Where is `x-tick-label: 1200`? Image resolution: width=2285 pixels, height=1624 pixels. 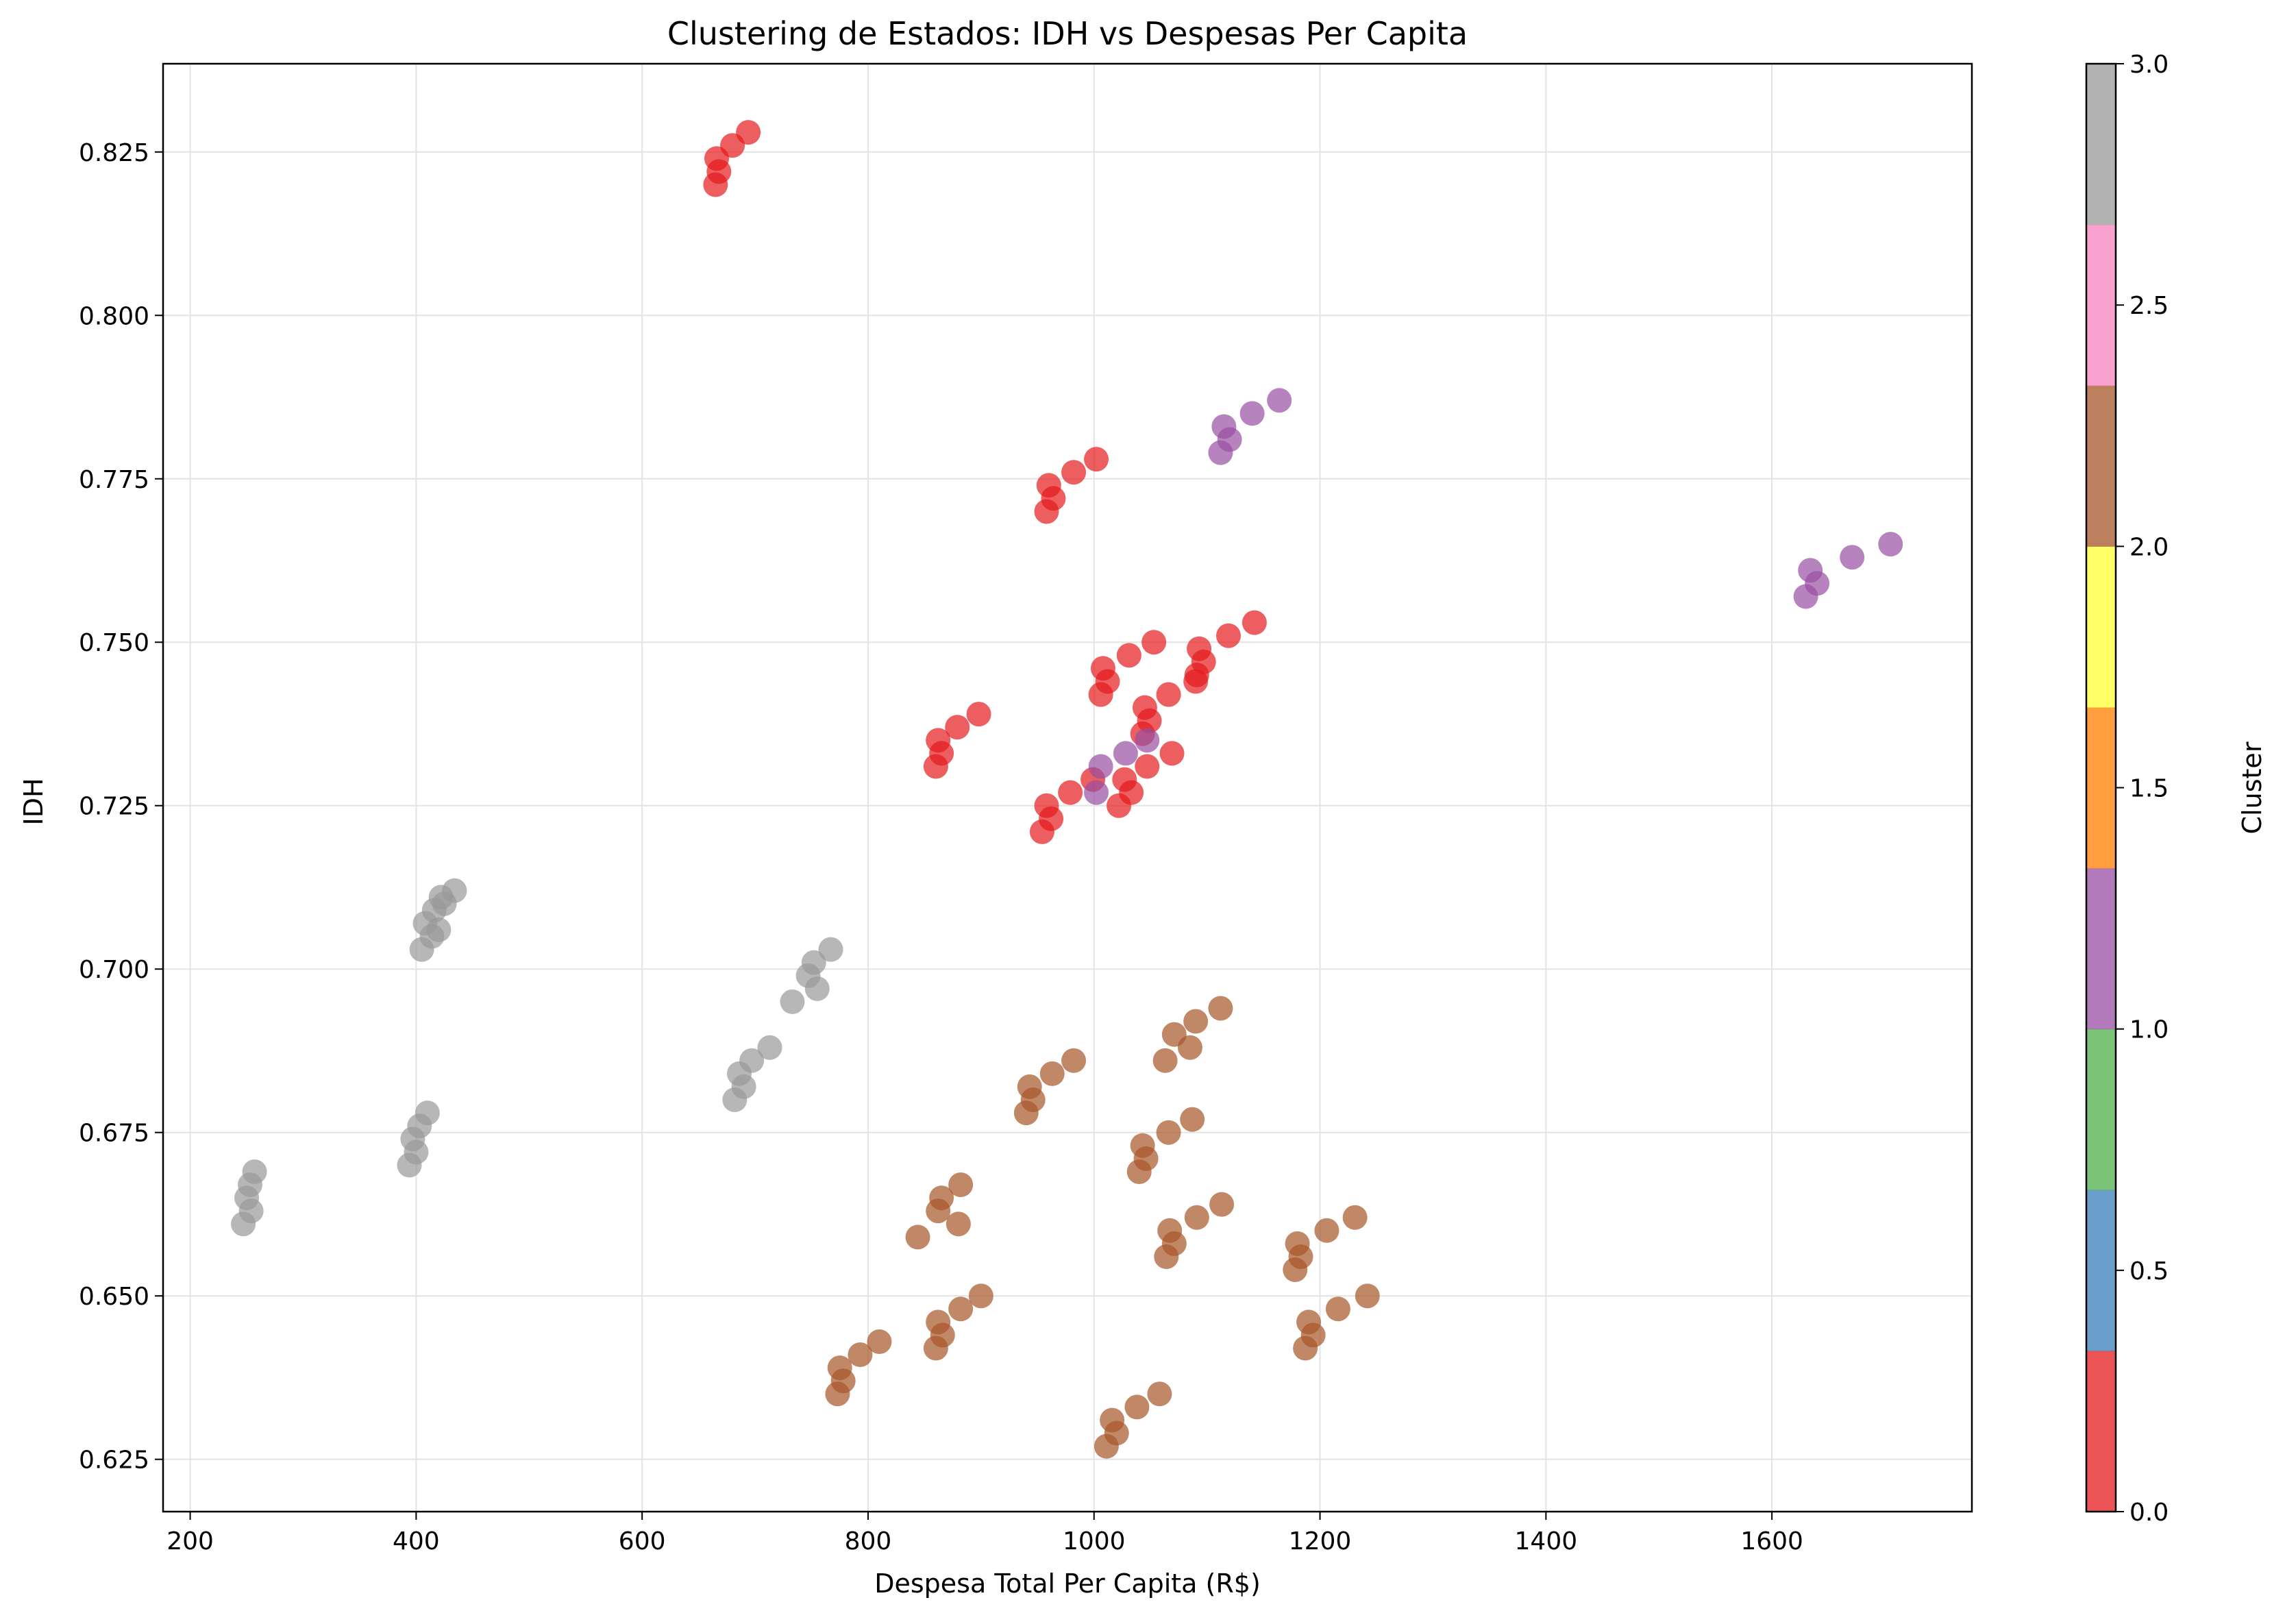 x-tick-label: 1200 is located at coordinates (1320, 1541).